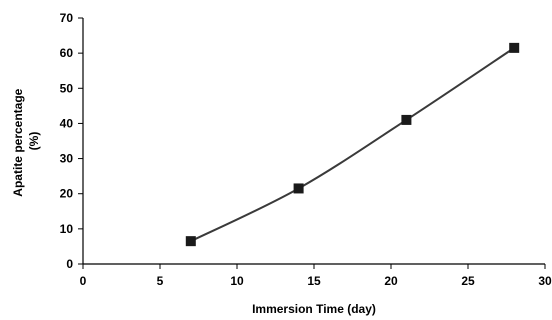 The width and height of the screenshot is (552, 320). What do you see at coordinates (67, 194) in the screenshot?
I see `y-tick-label: 20` at bounding box center [67, 194].